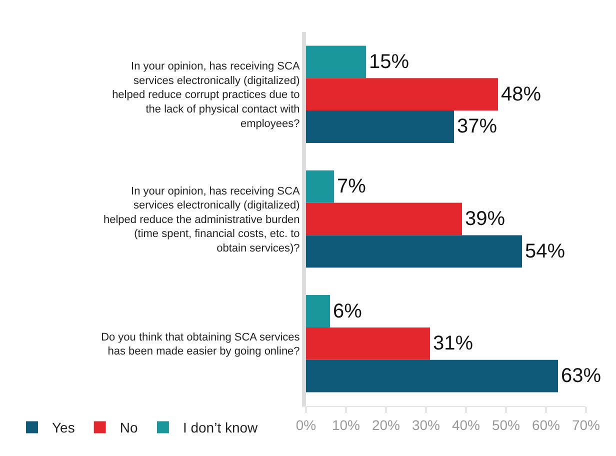 Image resolution: width=616 pixels, height=456 pixels. Describe the element at coordinates (581, 376) in the screenshot. I see `data-label: 63%` at that location.